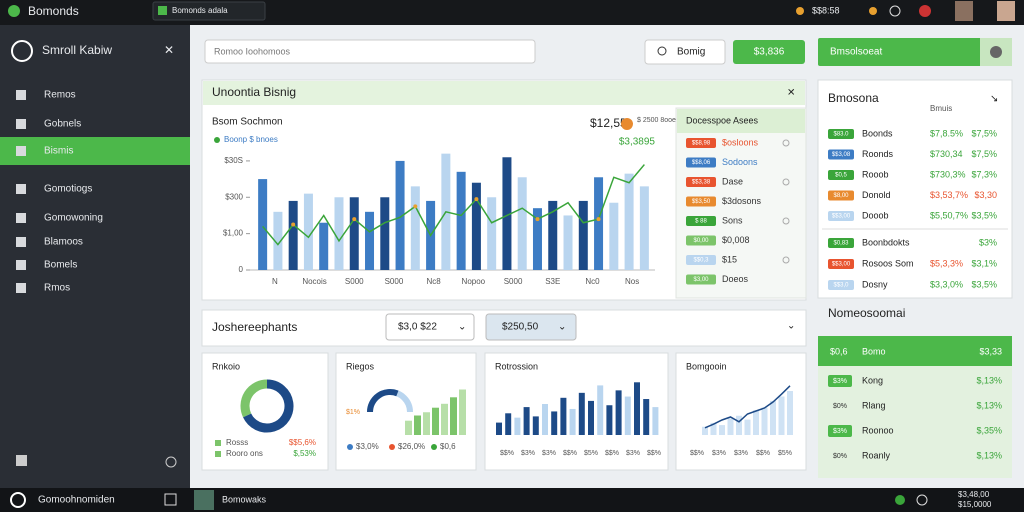 The image size is (1024, 517). I want to click on row-name: Roanly, so click(876, 455).